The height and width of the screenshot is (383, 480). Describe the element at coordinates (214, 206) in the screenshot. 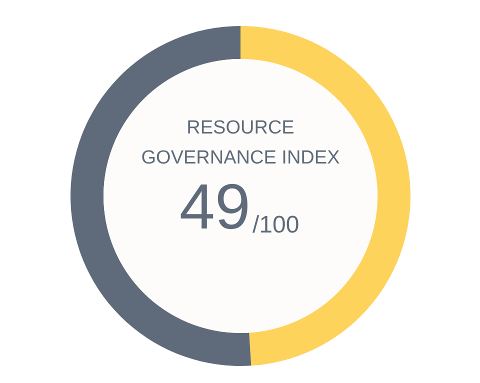

I see `text: 49` at that location.